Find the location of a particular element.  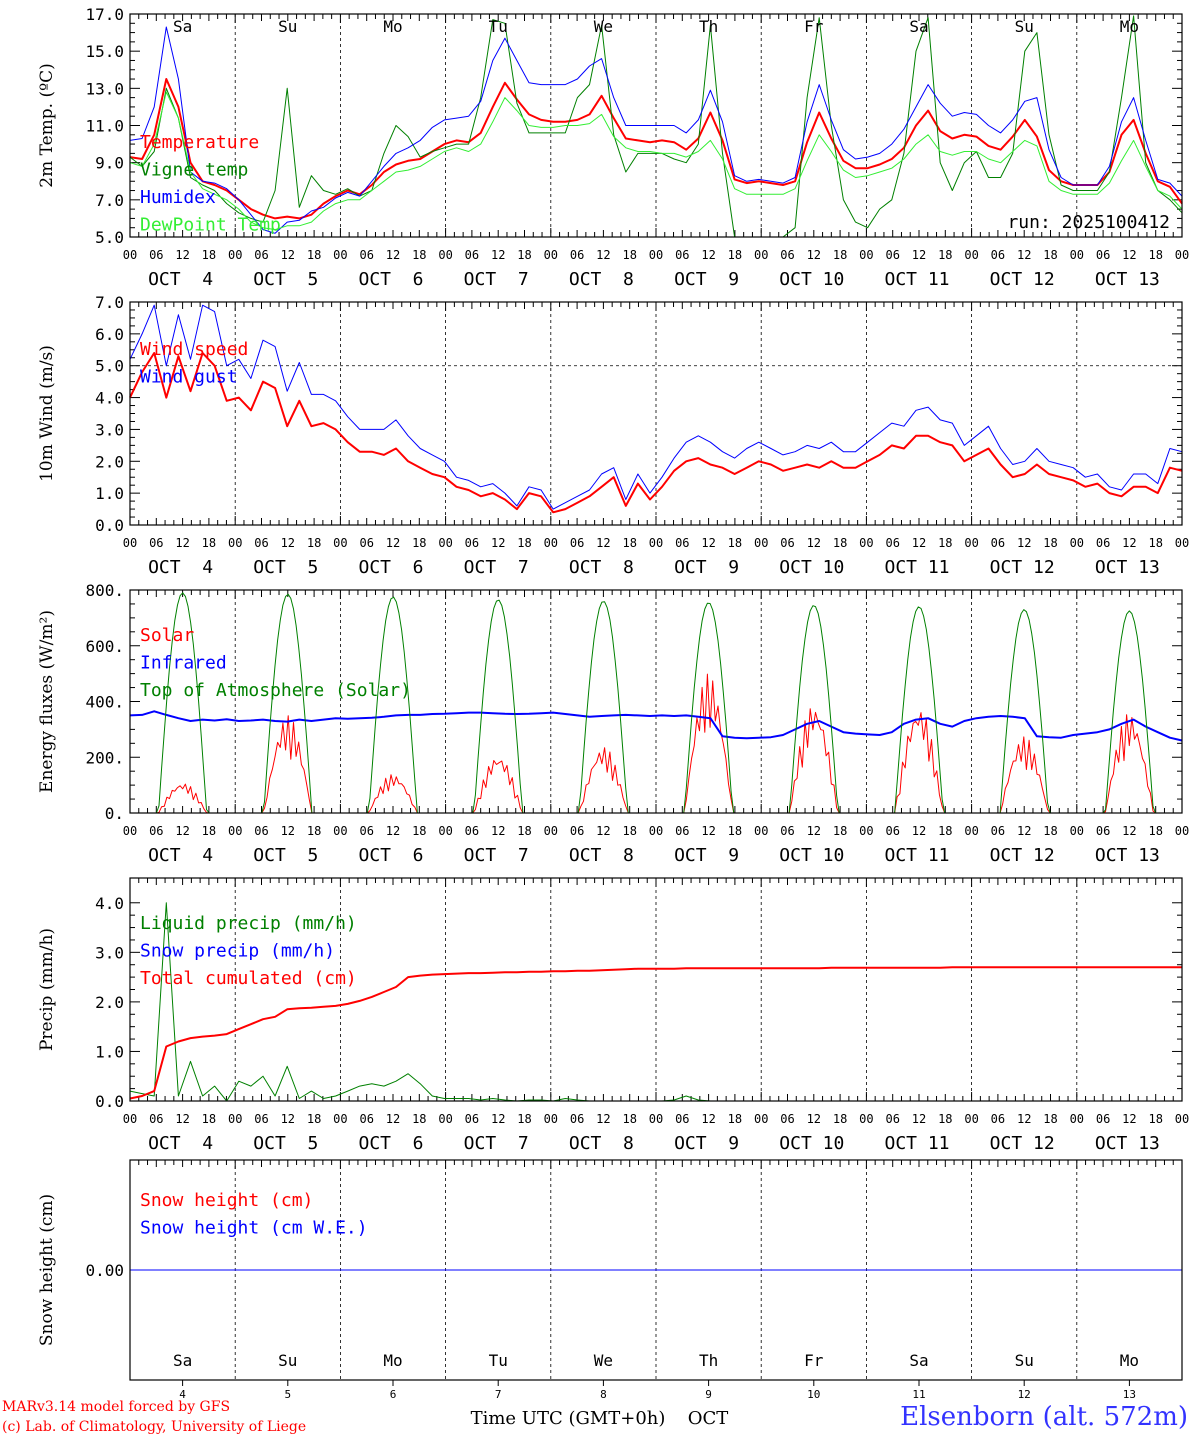

x-axis-title: Time UTC (GMT+0h) is located at coordinates (568, 1418).